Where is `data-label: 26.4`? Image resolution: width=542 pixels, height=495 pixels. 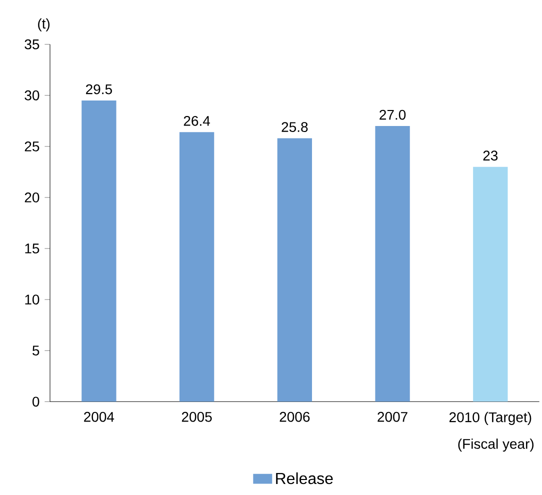
data-label: 26.4 is located at coordinates (197, 121).